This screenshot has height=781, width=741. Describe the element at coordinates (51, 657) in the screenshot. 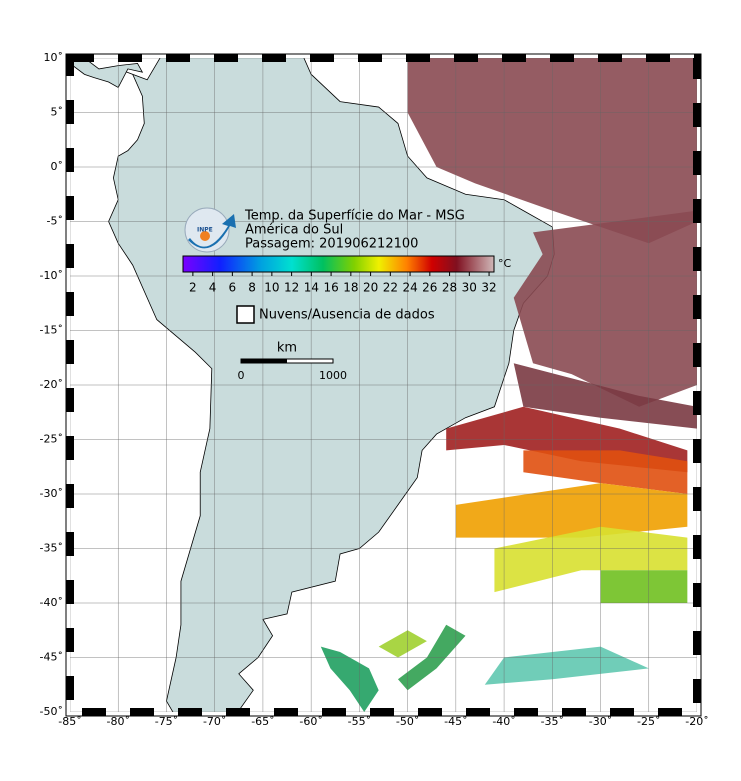

I see `lat-tick-label: -45˚` at that location.